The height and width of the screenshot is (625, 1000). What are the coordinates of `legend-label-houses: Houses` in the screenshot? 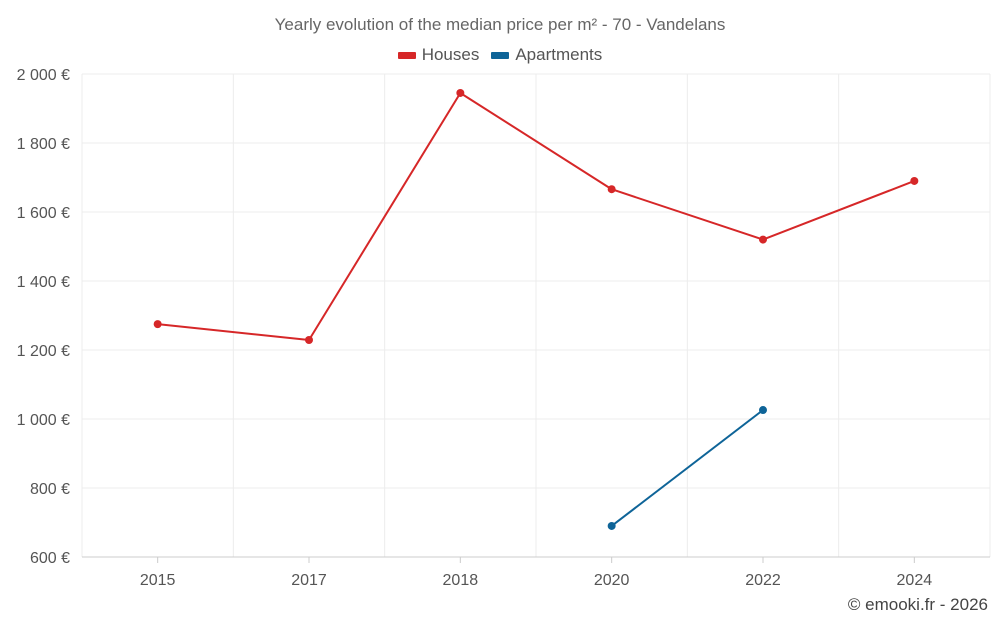 It's located at (450, 54).